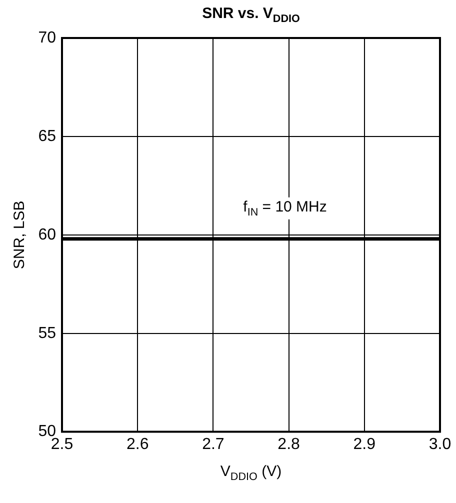 This screenshot has height=503, width=456. Describe the element at coordinates (47, 235) in the screenshot. I see `y-tick-label: 60` at that location.